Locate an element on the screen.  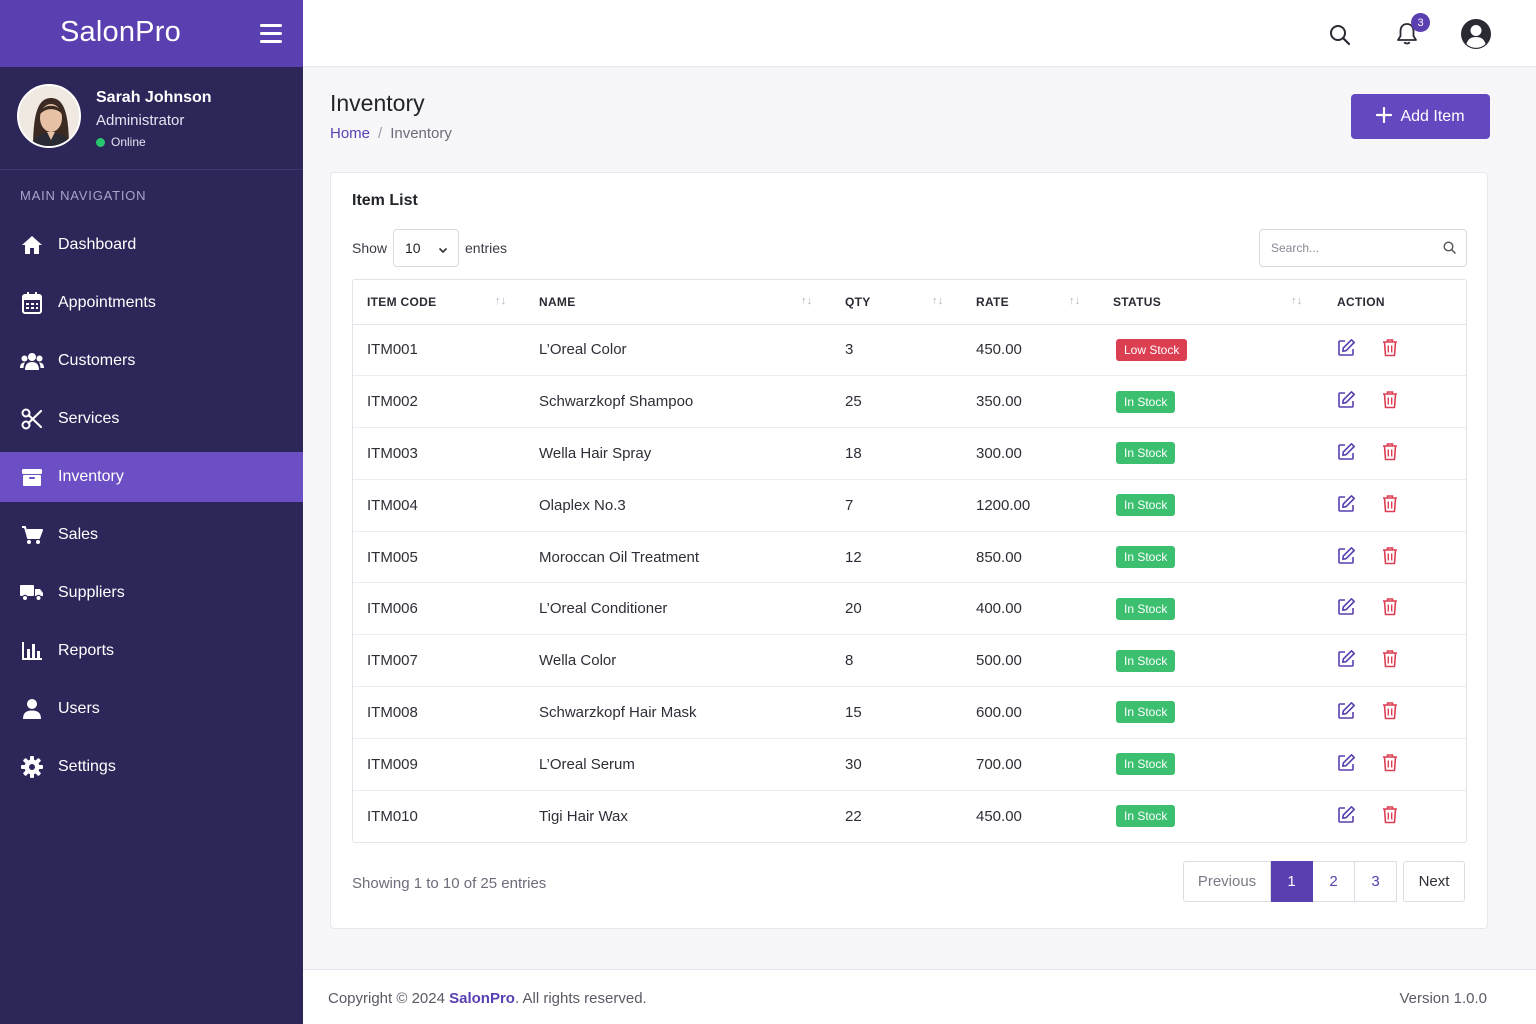
cell-name: Olaplex No.3 is located at coordinates (678, 505).